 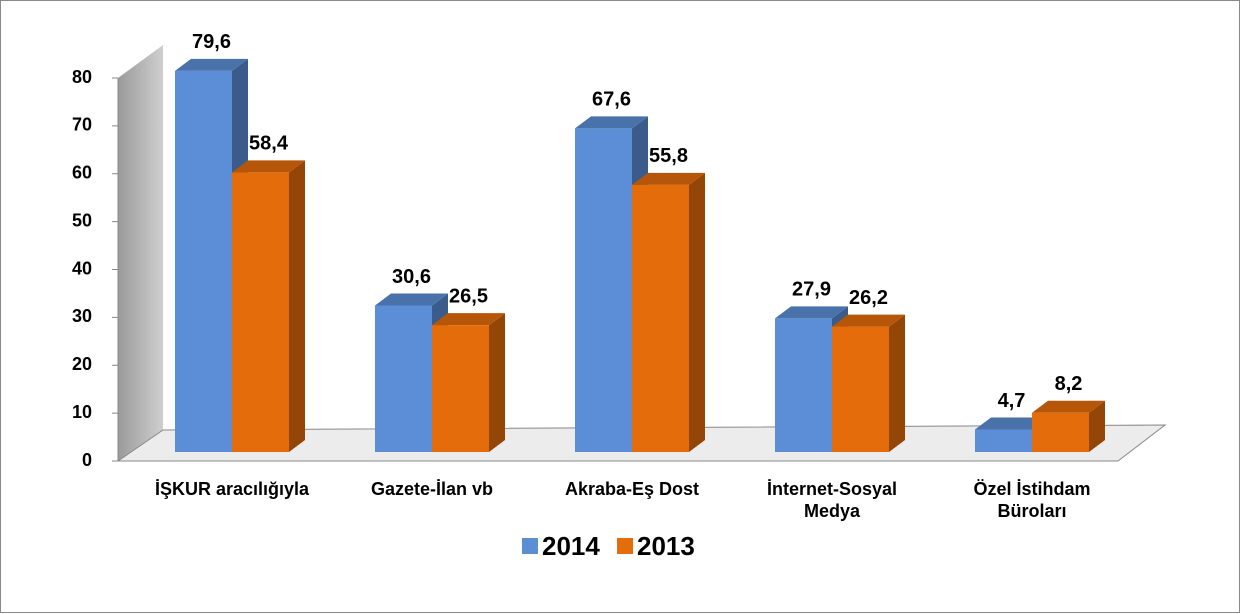 I want to click on data-label: 30,6, so click(x=411, y=277).